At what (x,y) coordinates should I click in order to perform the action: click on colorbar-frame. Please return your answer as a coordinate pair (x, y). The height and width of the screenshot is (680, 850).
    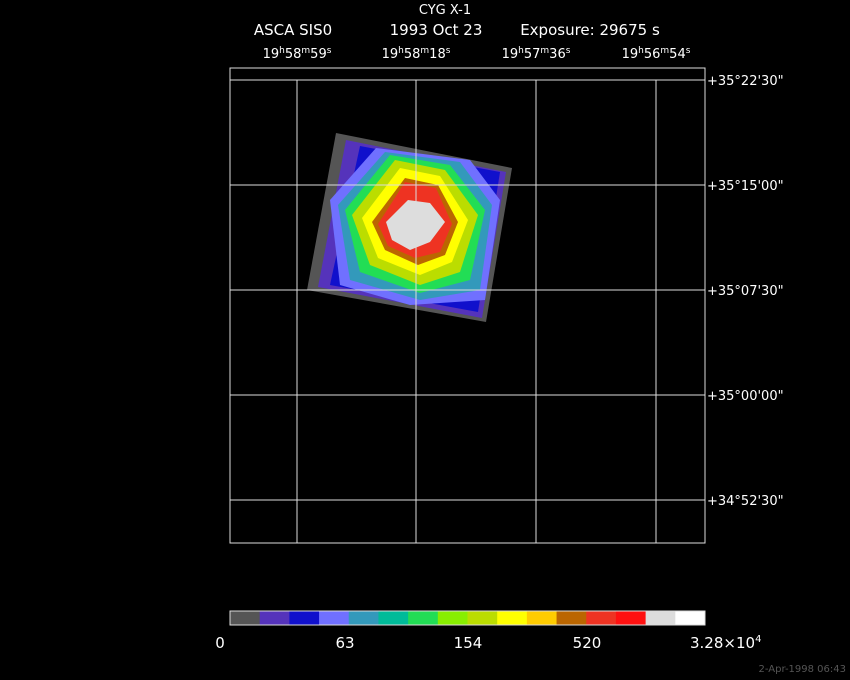
    Looking at the image, I should click on (467, 618).